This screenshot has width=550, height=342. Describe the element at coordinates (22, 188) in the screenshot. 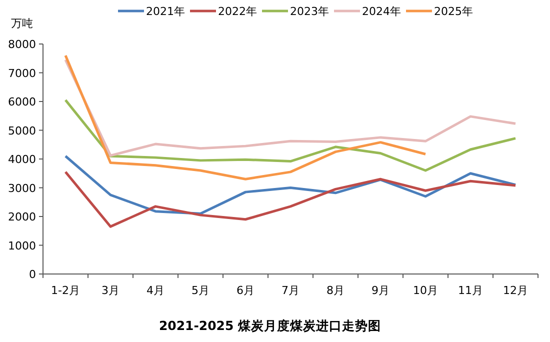

I see `y-tick-label: 3000` at that location.